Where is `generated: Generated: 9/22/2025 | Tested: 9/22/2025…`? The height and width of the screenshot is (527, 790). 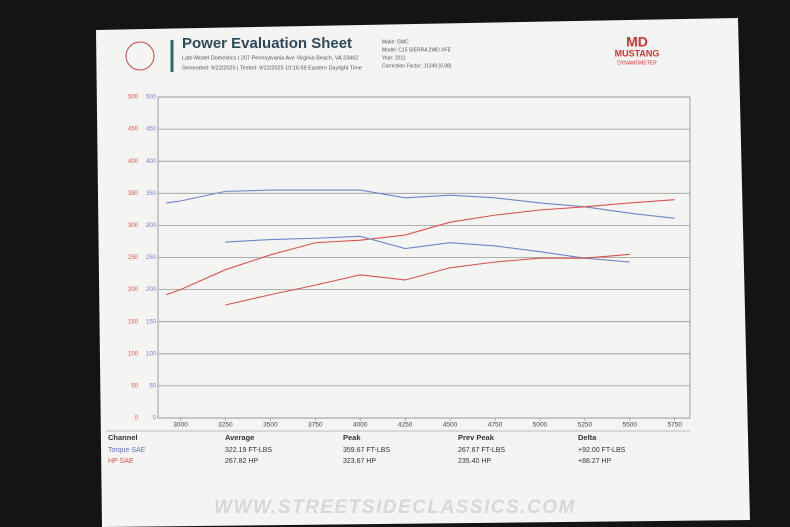 generated: Generated: 9/22/2025 | Tested: 9/22/2025… is located at coordinates (272, 68).